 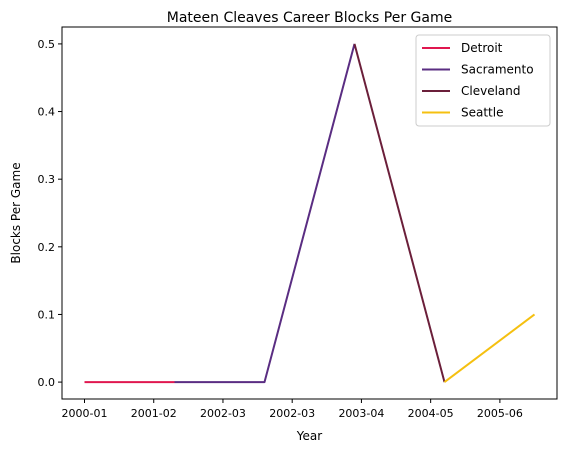 What do you see at coordinates (47, 44) in the screenshot?
I see `y-tick-label: 0.5` at bounding box center [47, 44].